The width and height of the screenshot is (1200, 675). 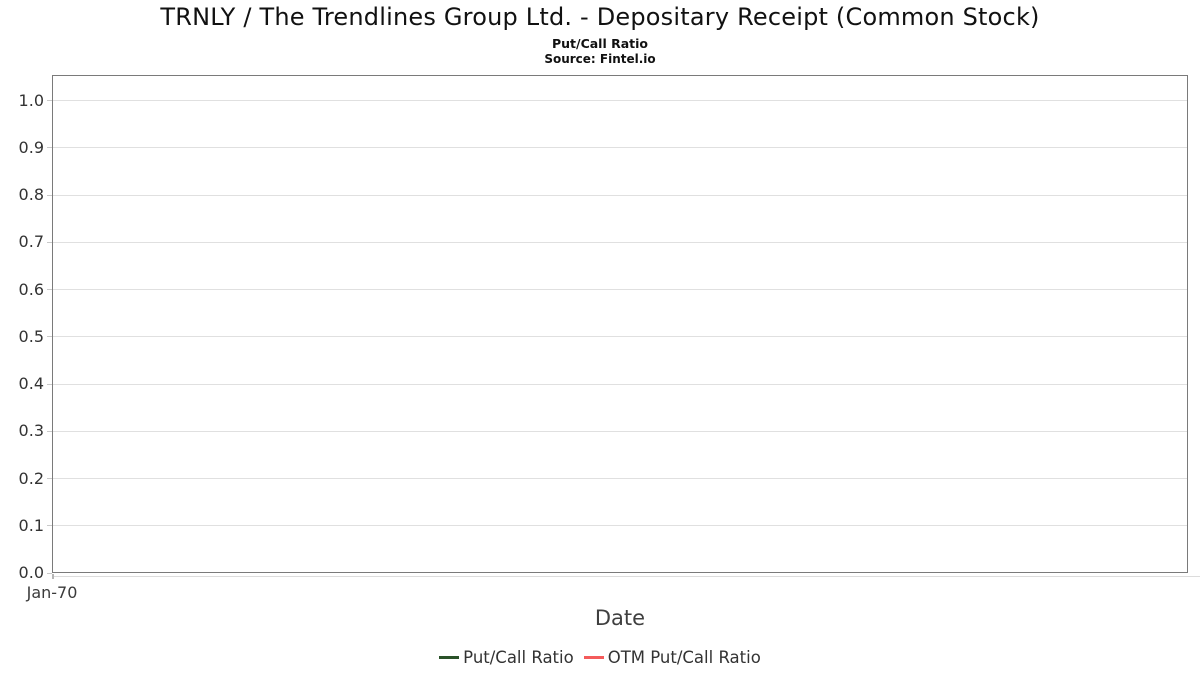 What do you see at coordinates (31, 336) in the screenshot?
I see `y-tick-label: 0.5` at bounding box center [31, 336].